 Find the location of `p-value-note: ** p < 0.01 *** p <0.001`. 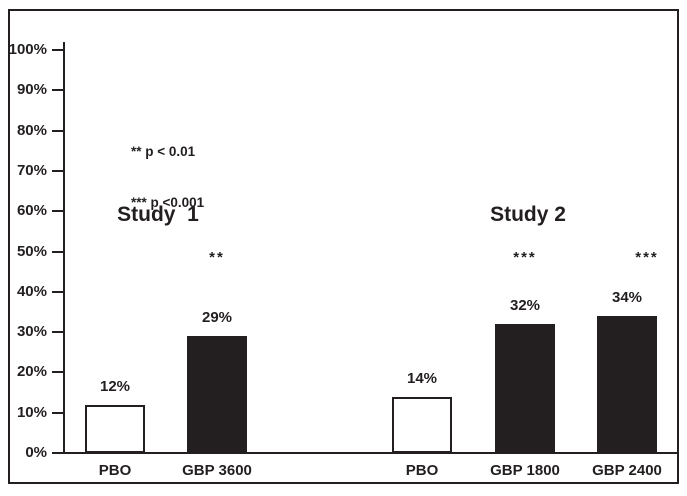

p-value-note: ** p < 0.01 *** p <0.001 is located at coordinates (167, 177).